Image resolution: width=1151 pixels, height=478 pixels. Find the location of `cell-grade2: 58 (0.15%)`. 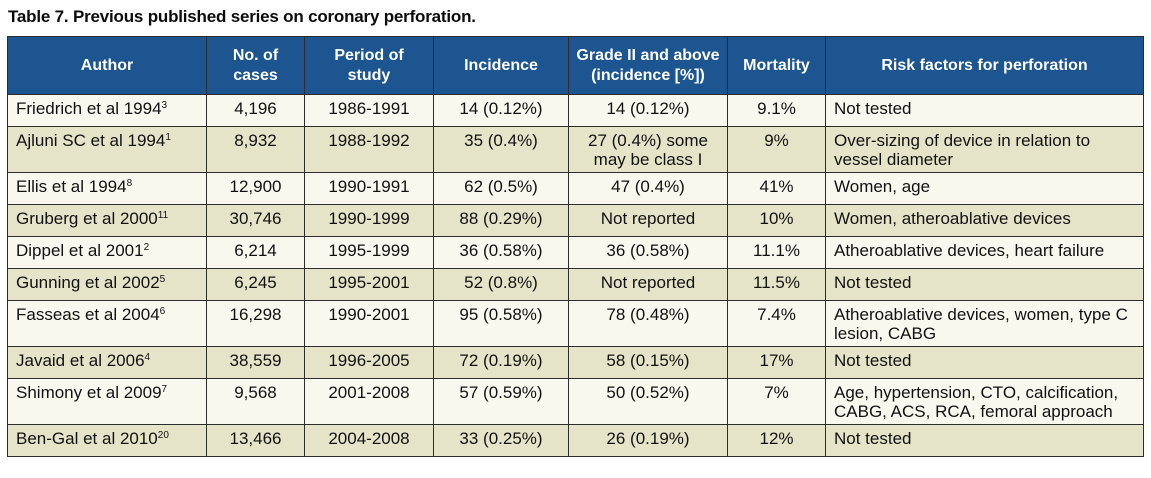

cell-grade2: 58 (0.15%) is located at coordinates (648, 362).